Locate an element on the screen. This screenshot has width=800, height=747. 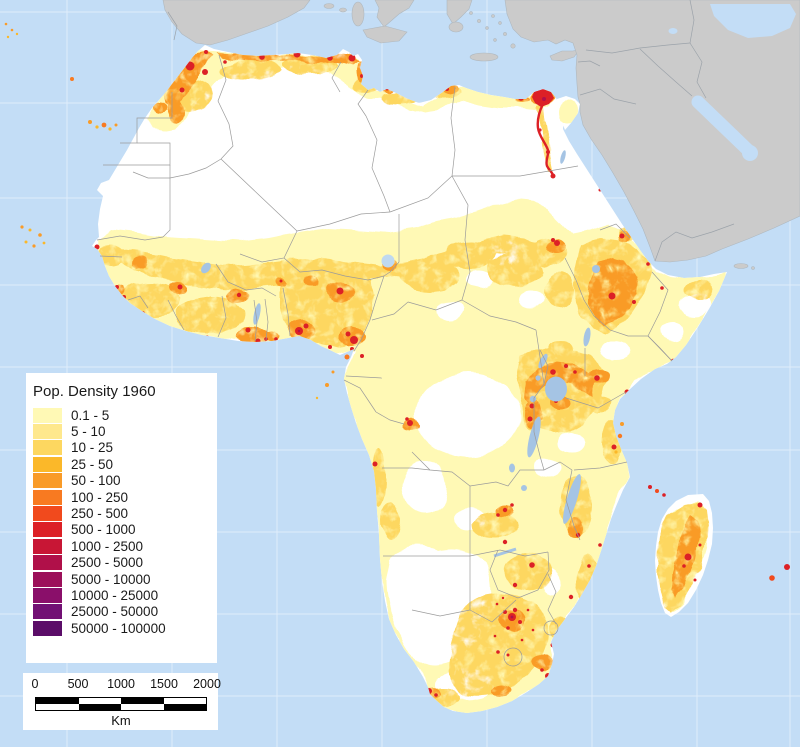
bioko-island is located at coordinates (347, 357).